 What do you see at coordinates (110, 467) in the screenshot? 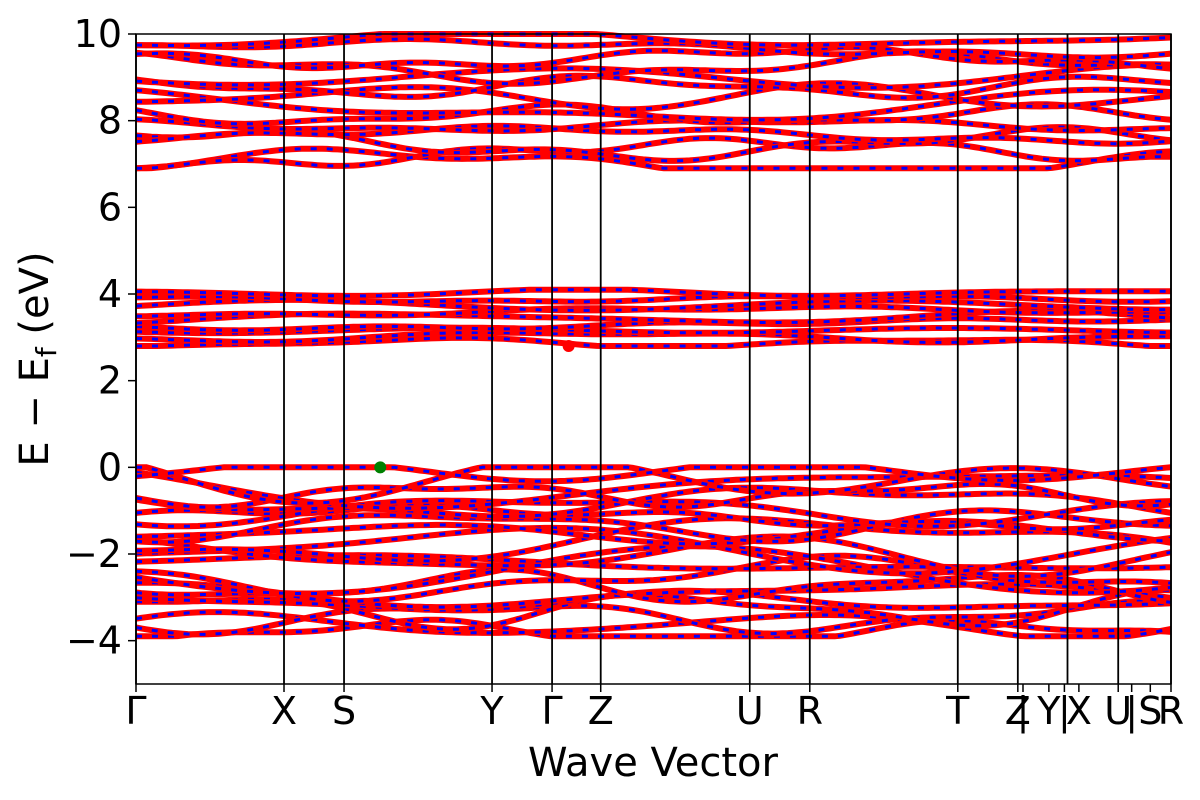
I see `y-tick-label: 0` at bounding box center [110, 467].